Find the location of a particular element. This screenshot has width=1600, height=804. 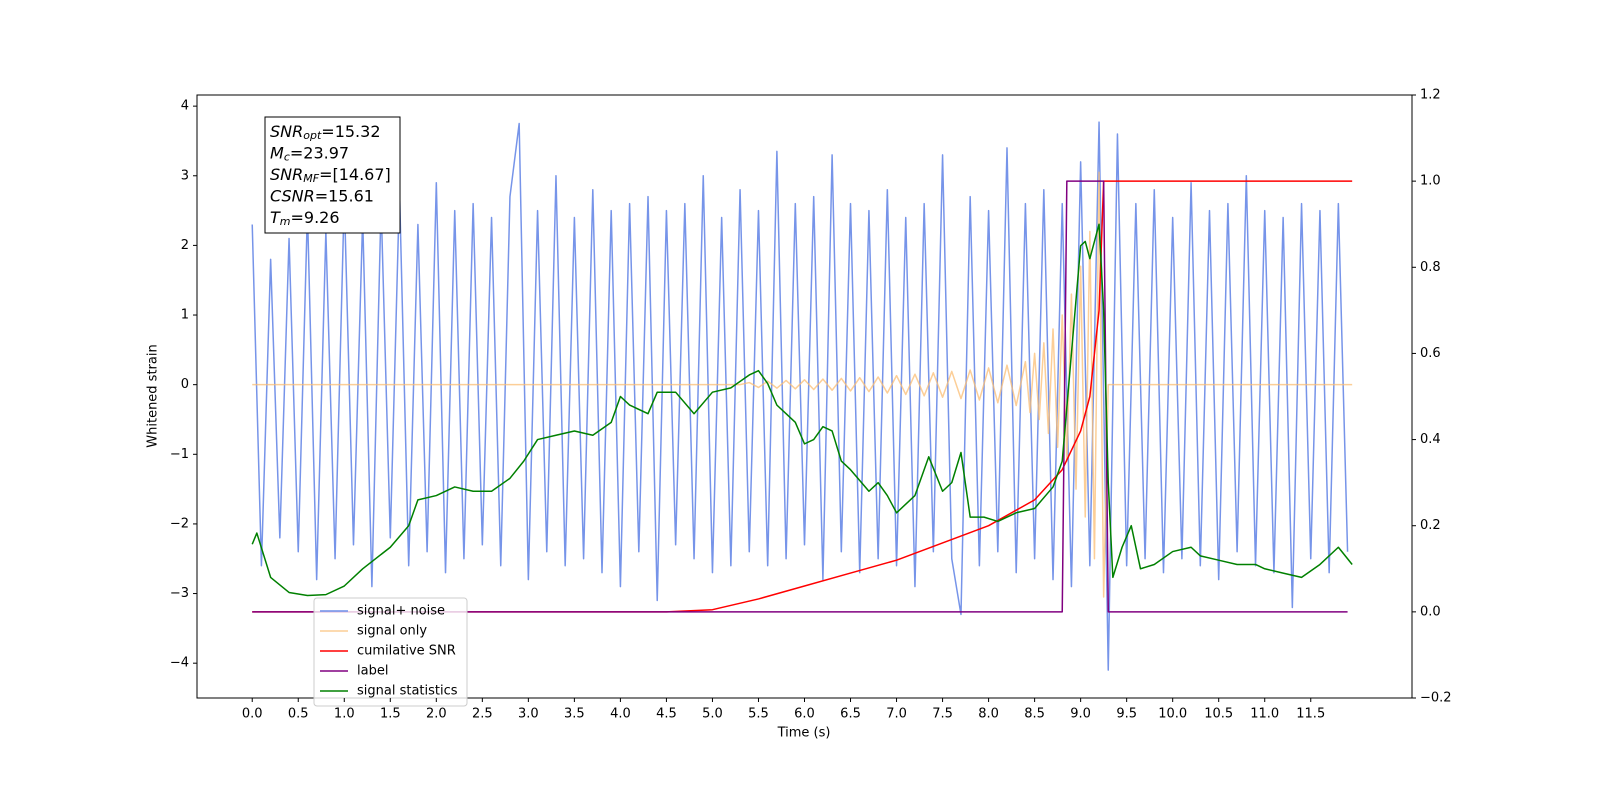

x-tick-label: 1.5 is located at coordinates (390, 714).